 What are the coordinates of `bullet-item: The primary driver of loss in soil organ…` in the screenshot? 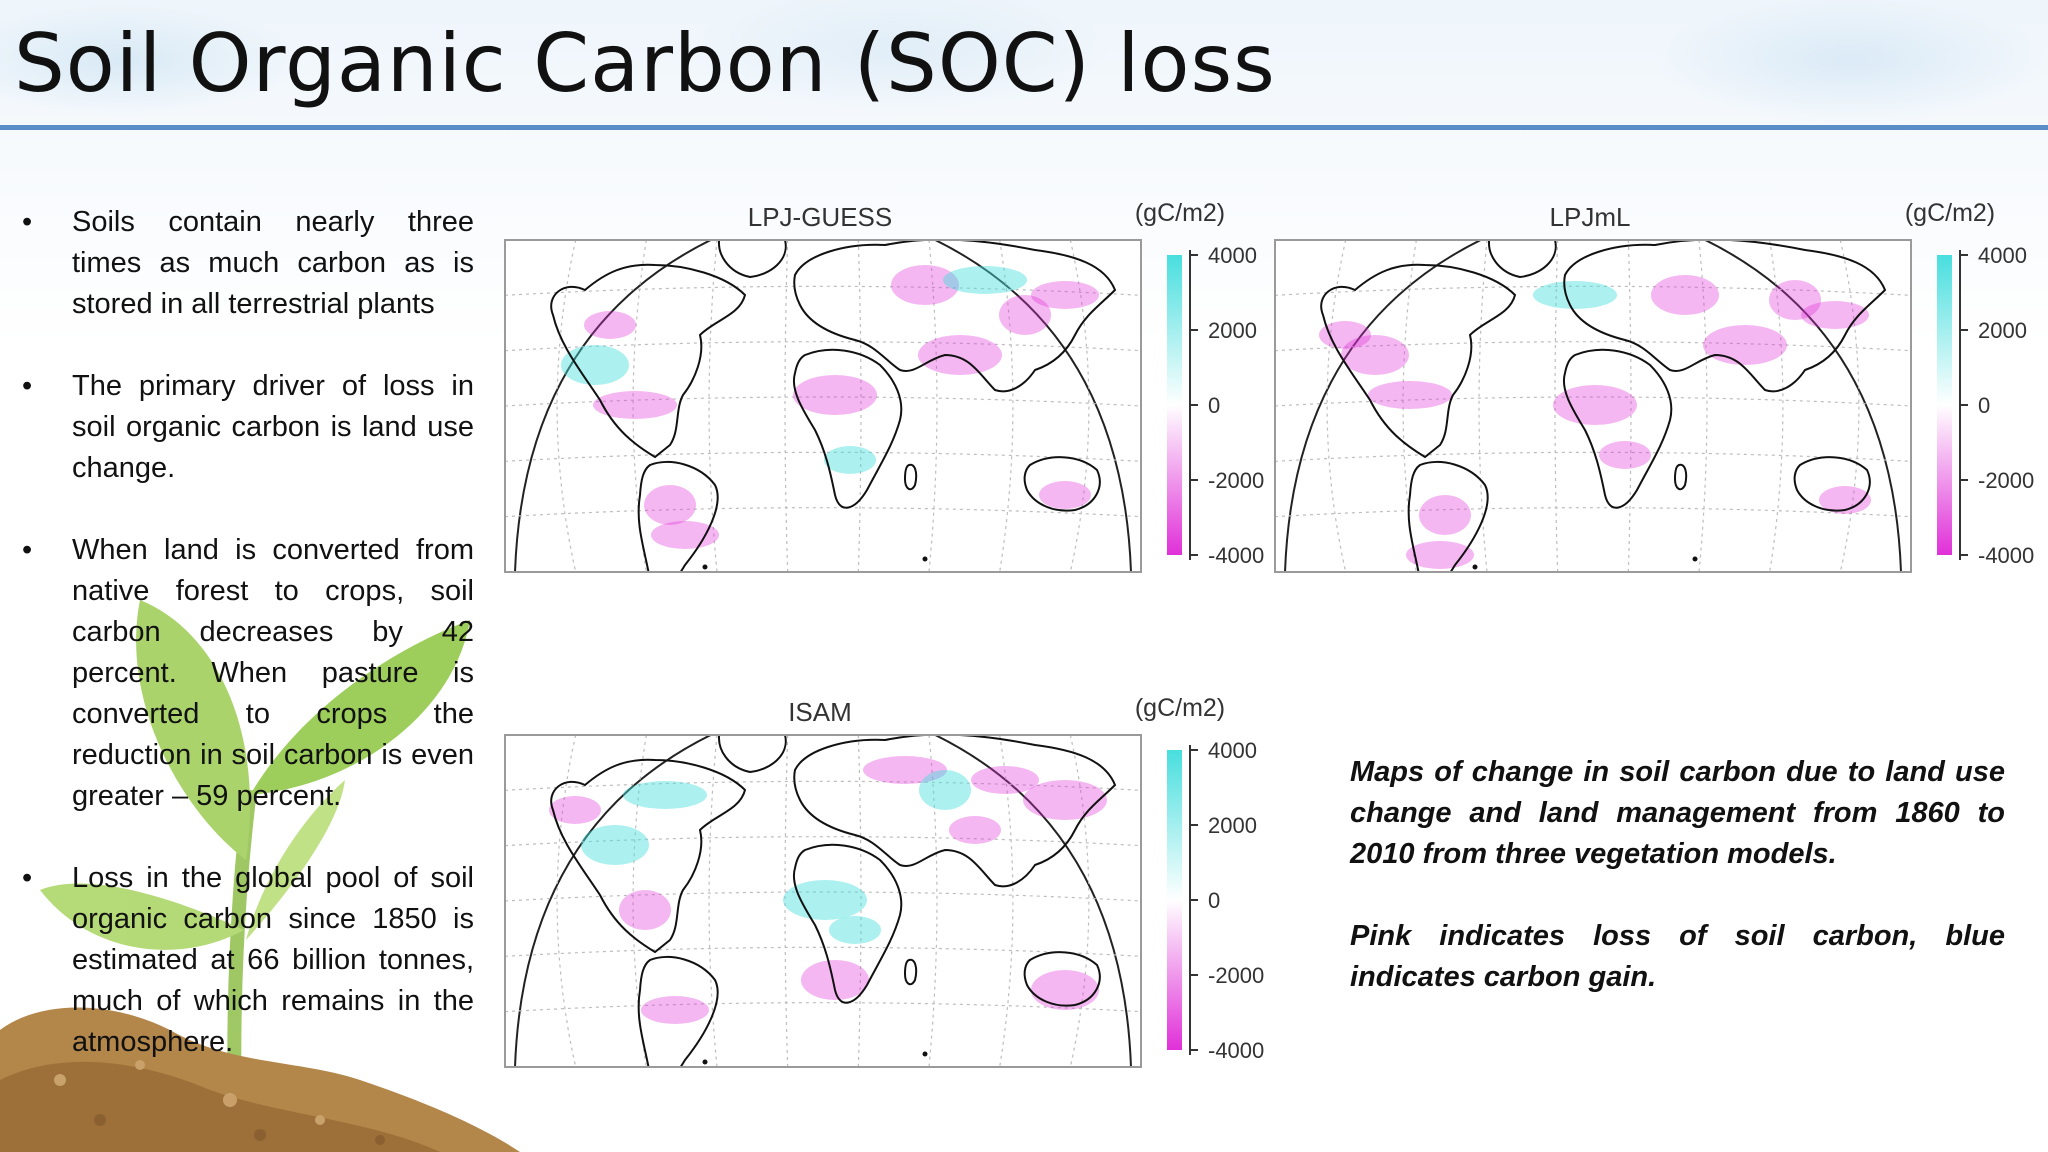 It's located at (248, 427).